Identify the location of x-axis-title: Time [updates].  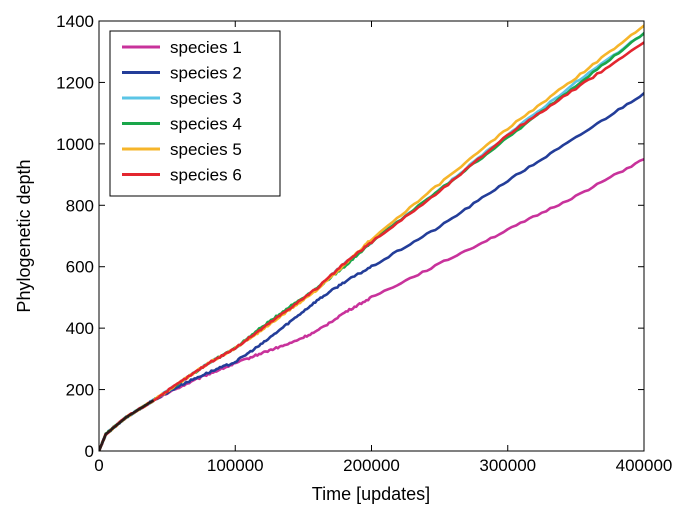
(371, 494).